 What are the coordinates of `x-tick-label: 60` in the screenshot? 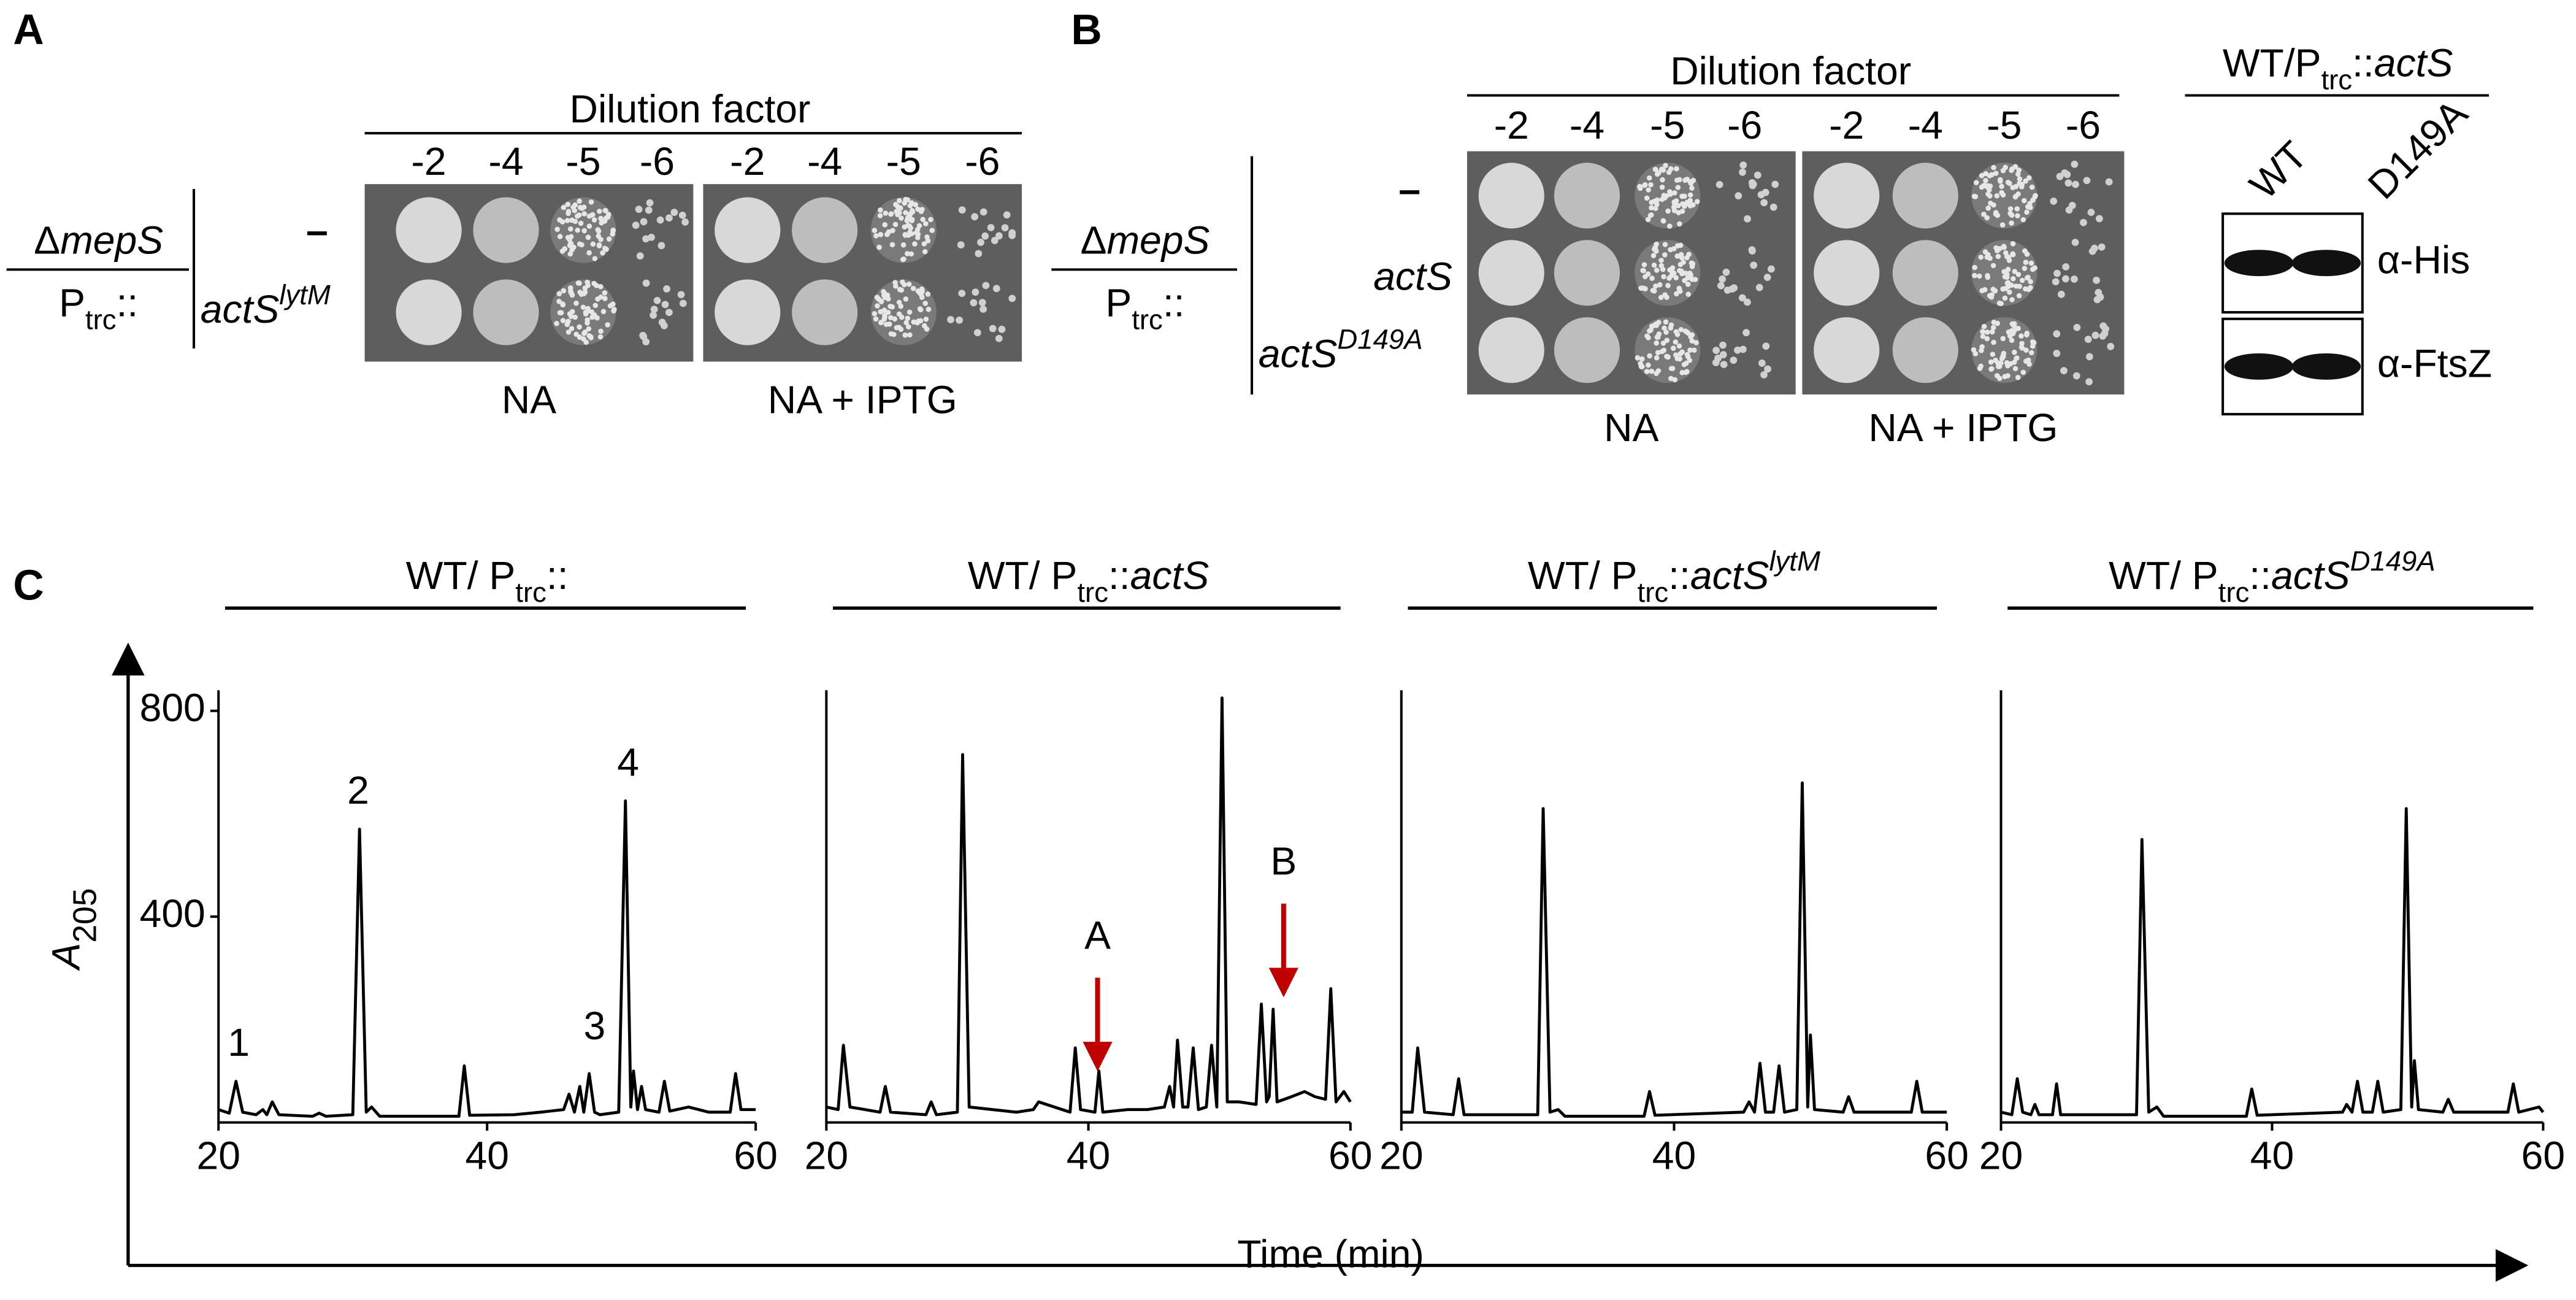 It's located at (1350, 1156).